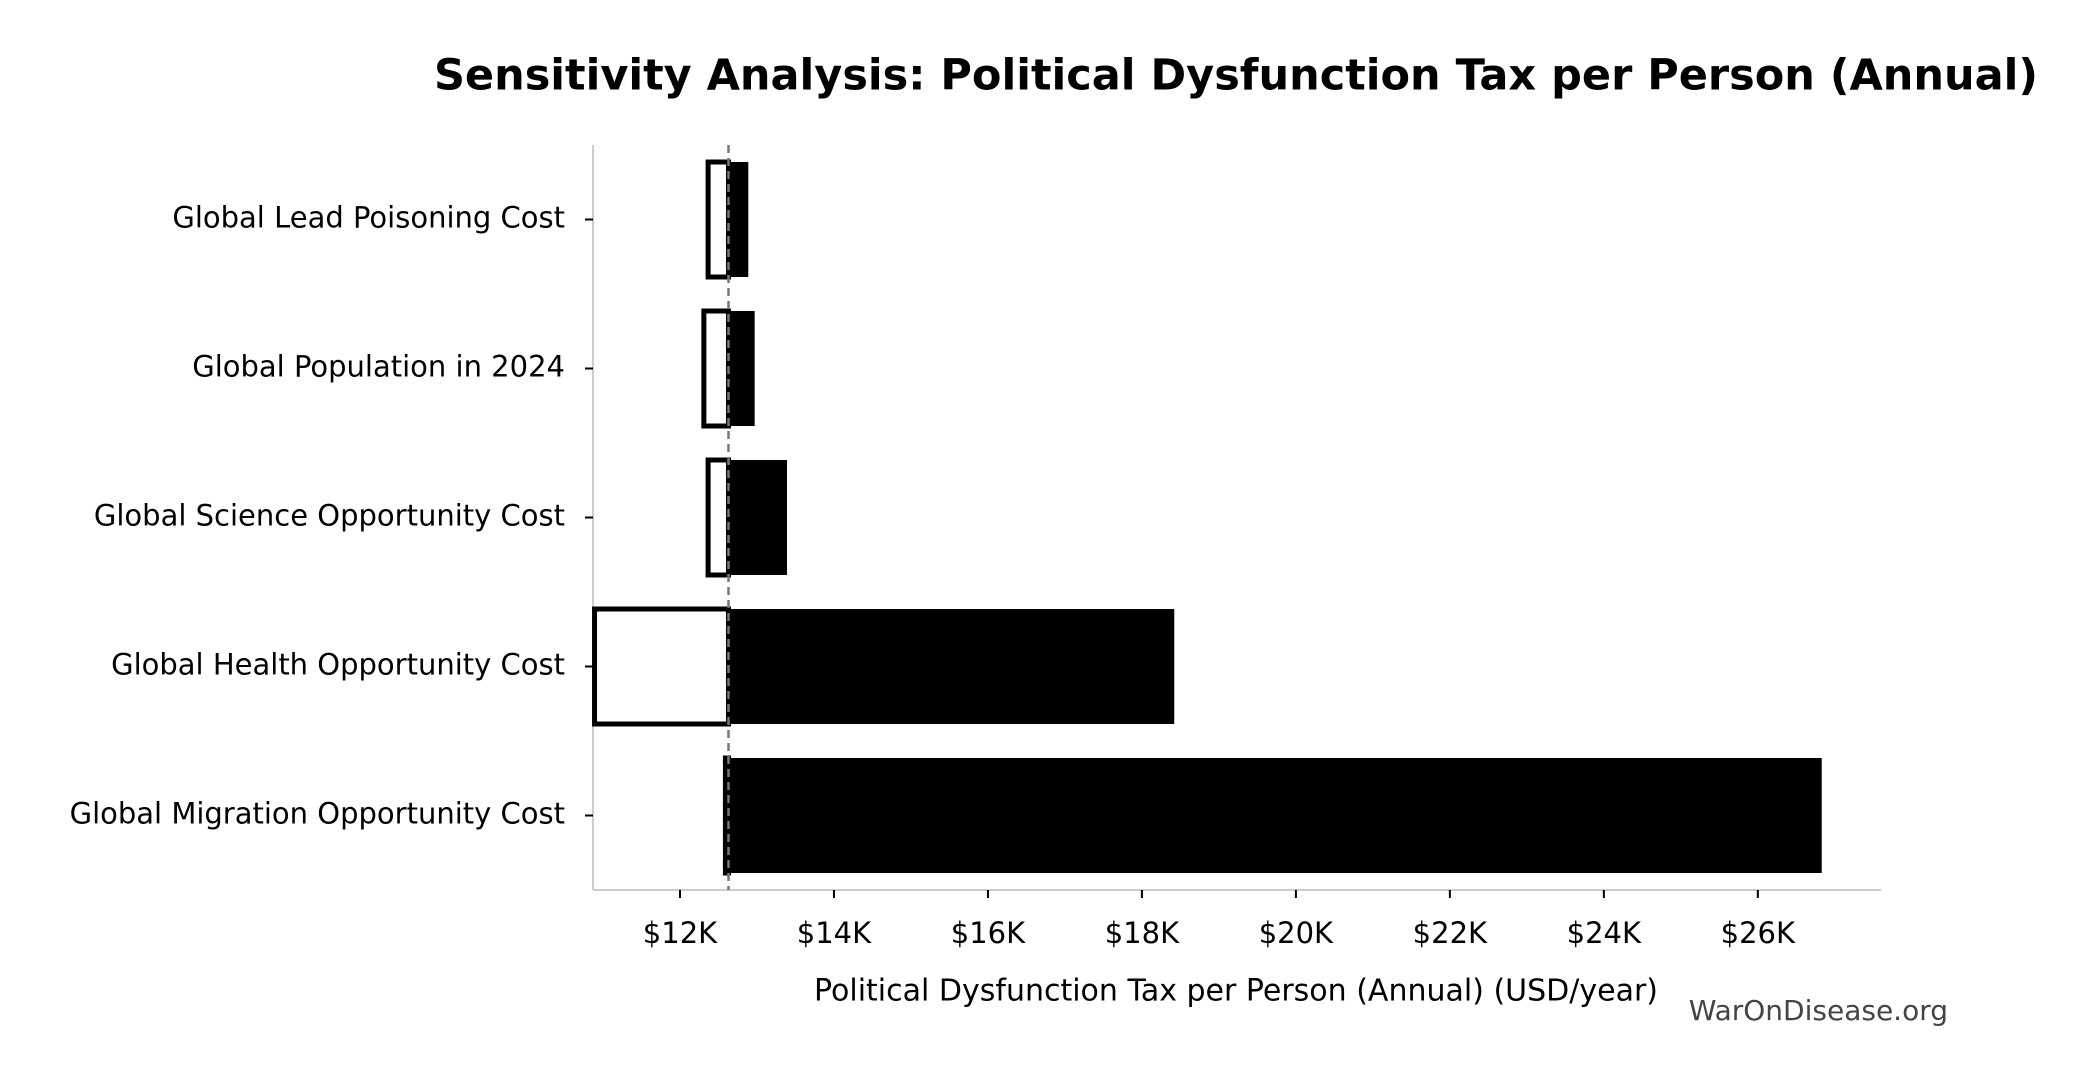 This screenshot has width=2078, height=1075. Describe the element at coordinates (1142, 933) in the screenshot. I see `x-tick-label: $18K` at that location.